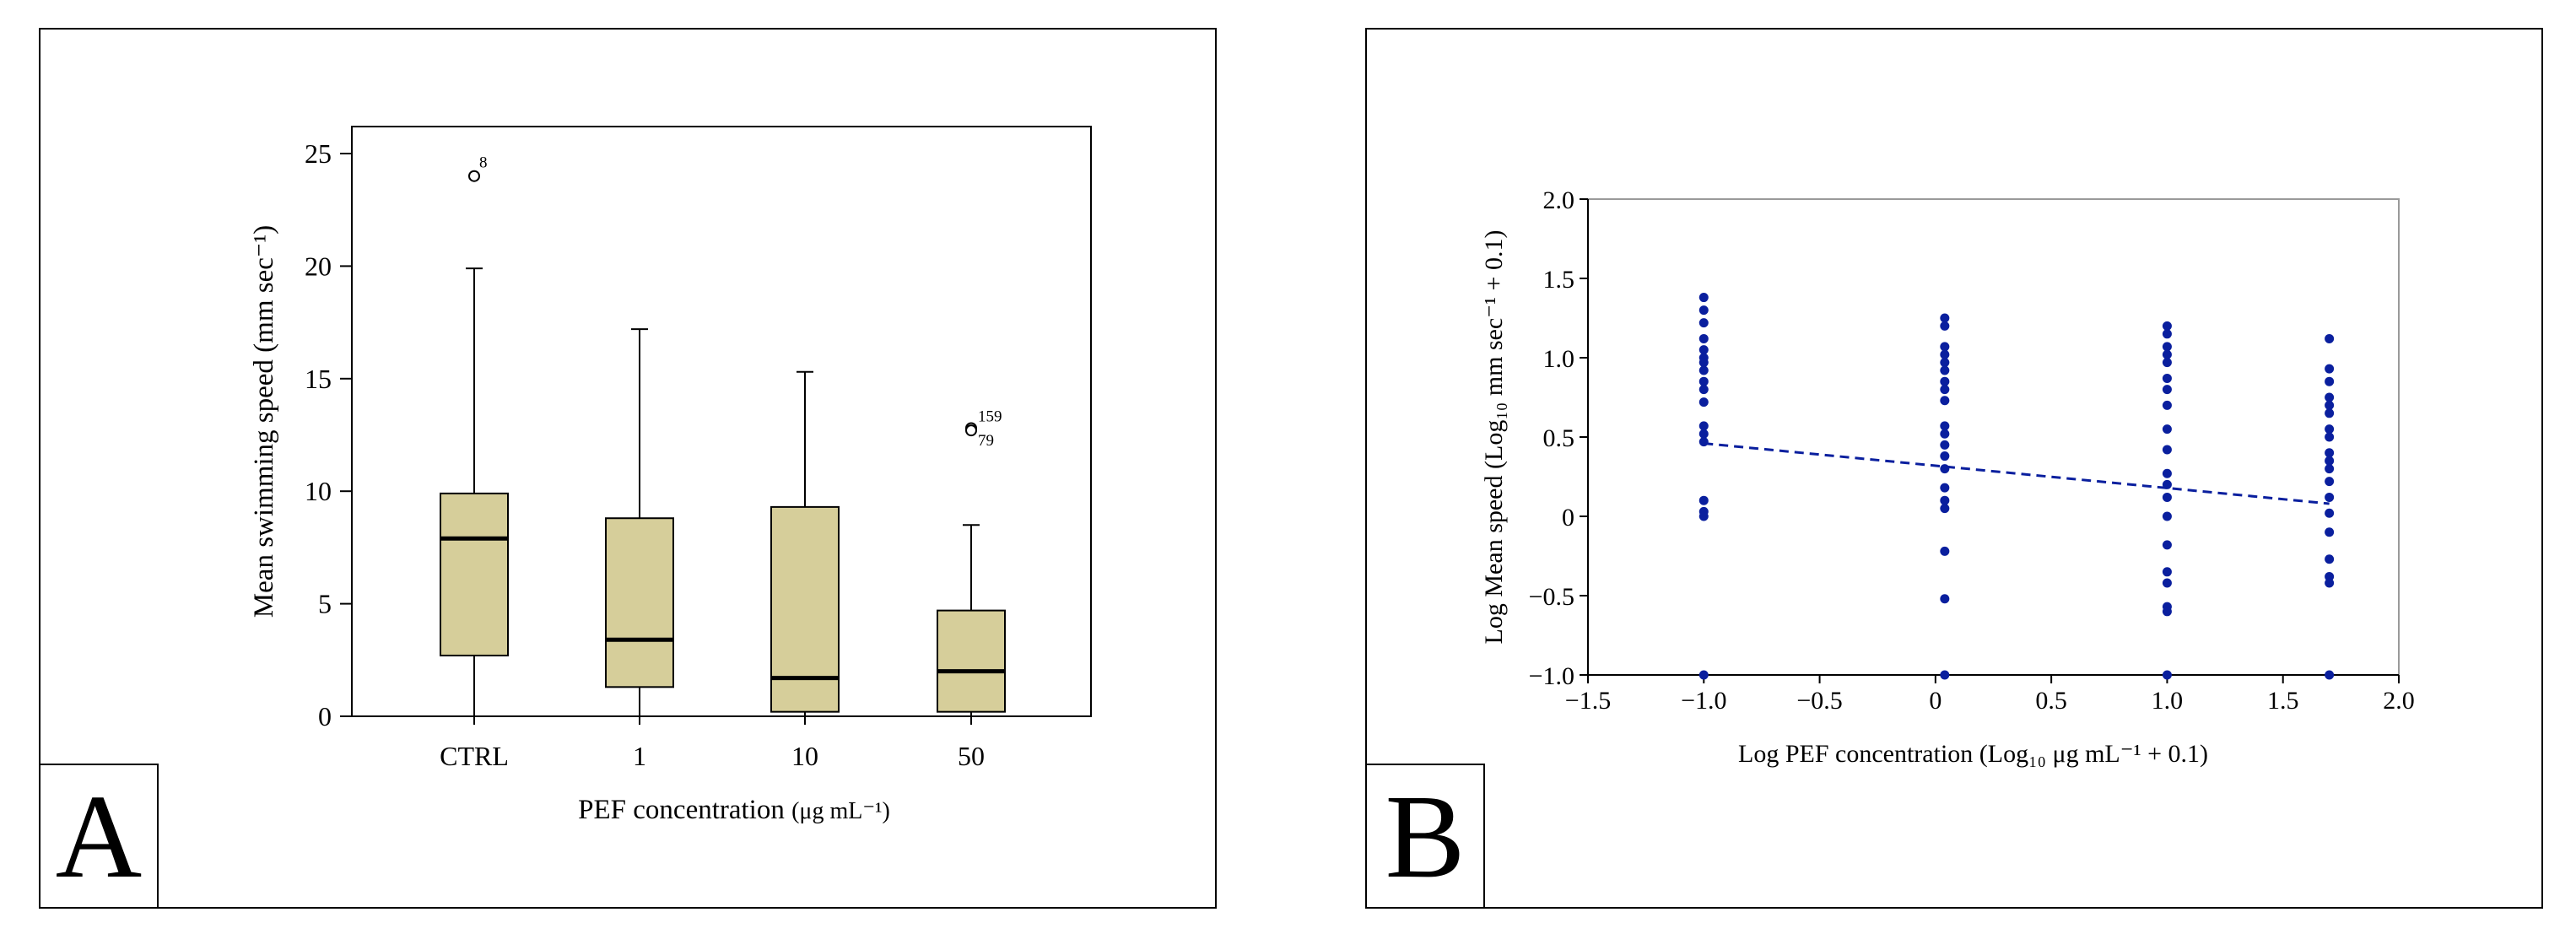 The image size is (2576, 950). Describe the element at coordinates (2168, 701) in the screenshot. I see `x-tick-label: 1.0` at that location.